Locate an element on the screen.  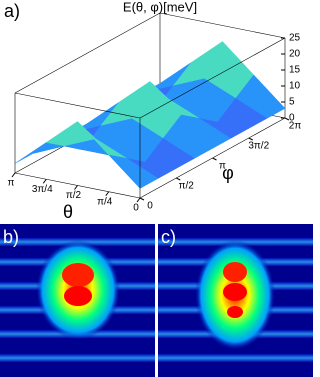
x-tick-label: 3π/4 is located at coordinates (42, 189).